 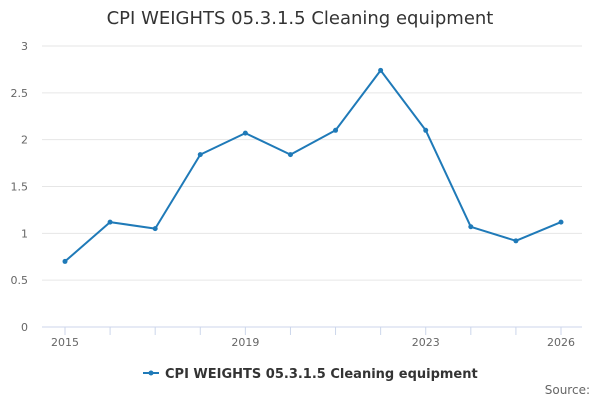 I want to click on x-tick-label: 2015, so click(x=65, y=342).